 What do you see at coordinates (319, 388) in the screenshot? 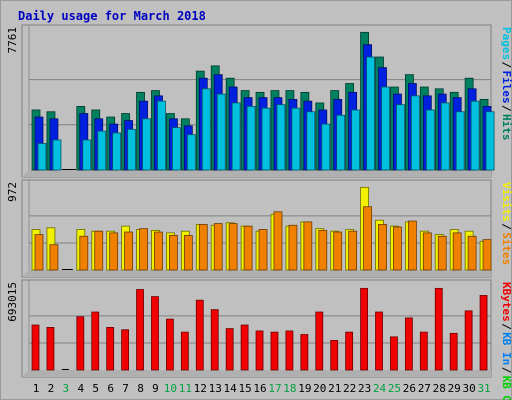
I see `x-tick-label: 20` at bounding box center [319, 388].